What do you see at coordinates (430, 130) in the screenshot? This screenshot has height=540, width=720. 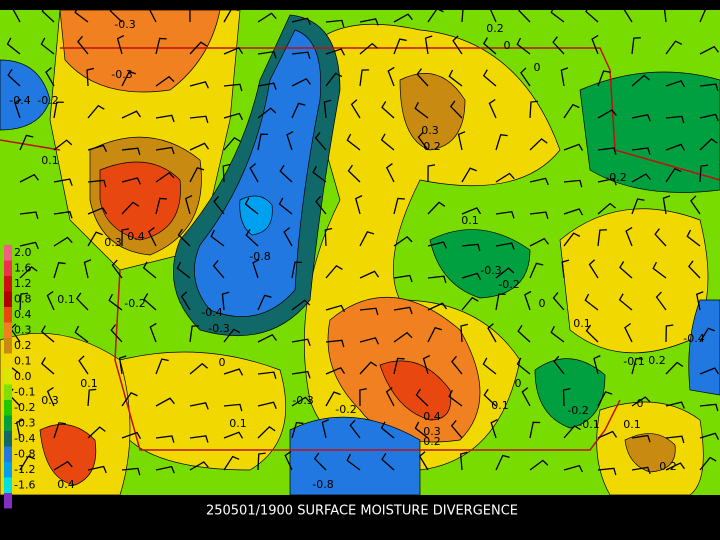 I see `contour-label: 0.3` at bounding box center [430, 130].